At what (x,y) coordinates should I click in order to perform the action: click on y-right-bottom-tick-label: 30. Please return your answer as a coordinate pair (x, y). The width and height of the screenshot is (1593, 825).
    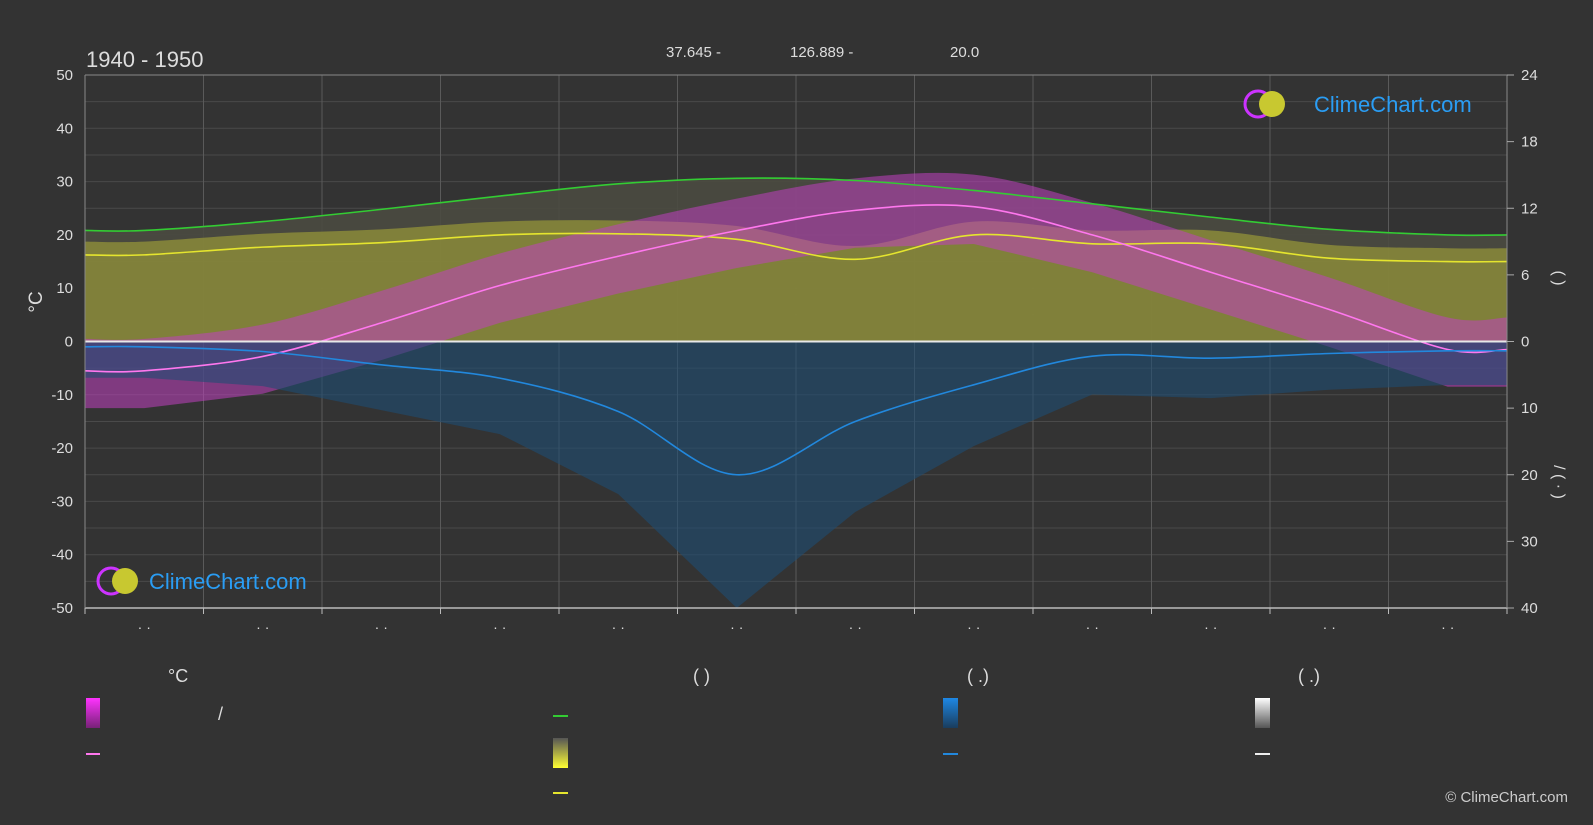
    Looking at the image, I should click on (1529, 541).